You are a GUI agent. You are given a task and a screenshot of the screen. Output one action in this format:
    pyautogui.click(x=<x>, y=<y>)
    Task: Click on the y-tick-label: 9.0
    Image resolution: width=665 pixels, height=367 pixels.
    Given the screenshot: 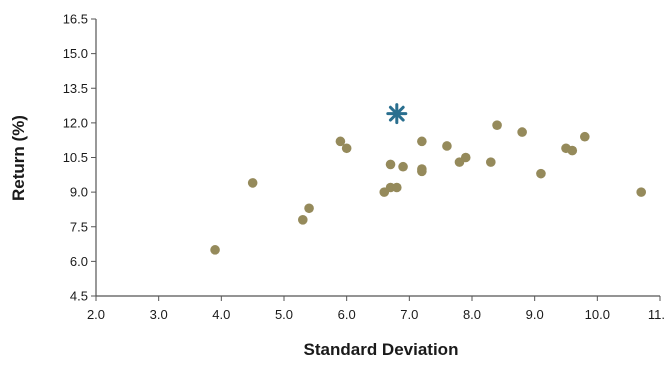 What is the action you would take?
    pyautogui.click(x=79, y=192)
    